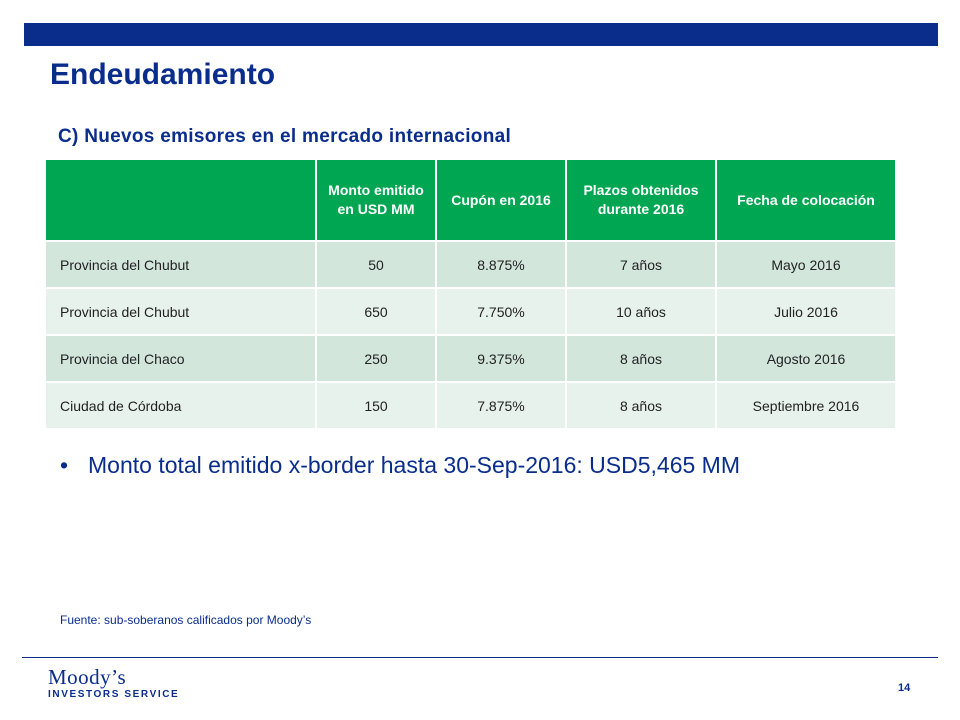 The width and height of the screenshot is (960, 720). Describe the element at coordinates (501, 200) in the screenshot. I see `header-cell-coupon: Cupón en 2016` at that location.